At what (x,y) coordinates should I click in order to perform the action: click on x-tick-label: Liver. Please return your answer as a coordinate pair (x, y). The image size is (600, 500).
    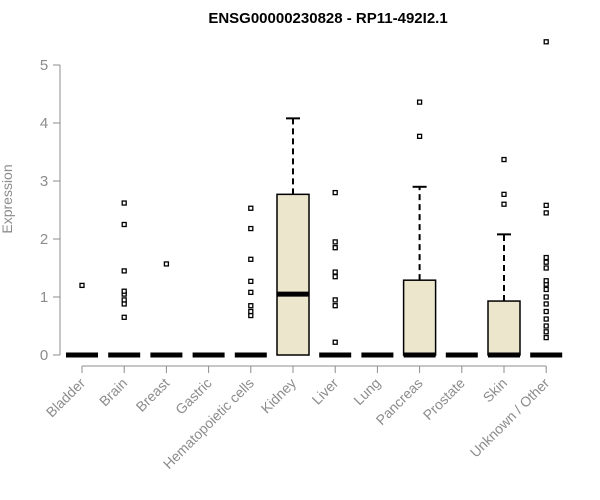
    Looking at the image, I should click on (325, 391).